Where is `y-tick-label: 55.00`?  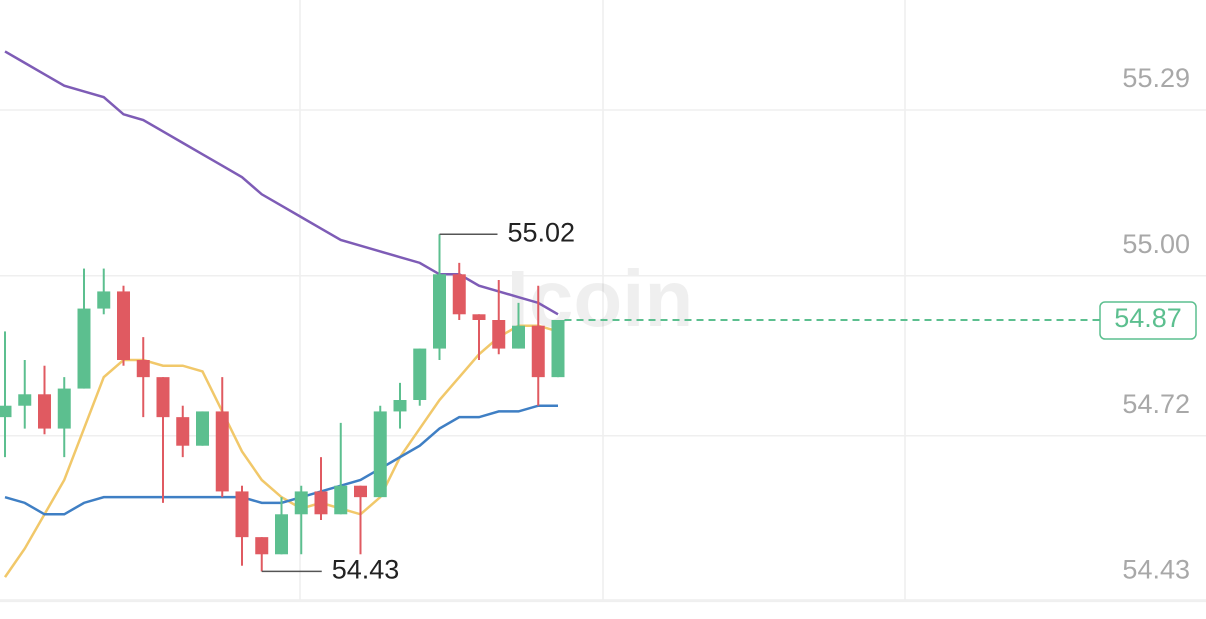 y-tick-label: 55.00 is located at coordinates (1156, 244).